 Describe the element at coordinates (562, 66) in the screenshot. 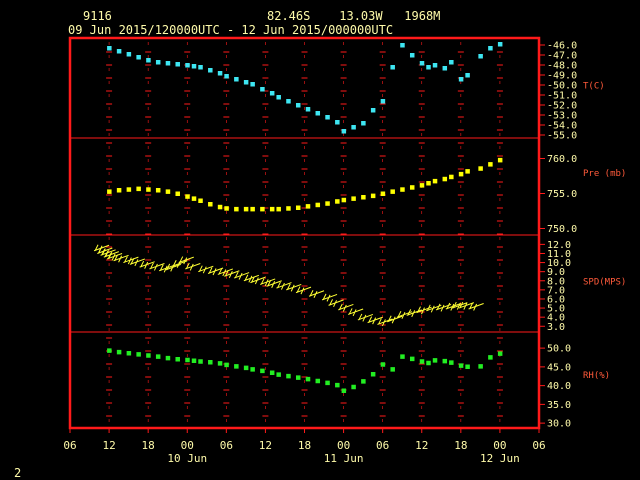

I see `y-tick-label: -48.0` at that location.